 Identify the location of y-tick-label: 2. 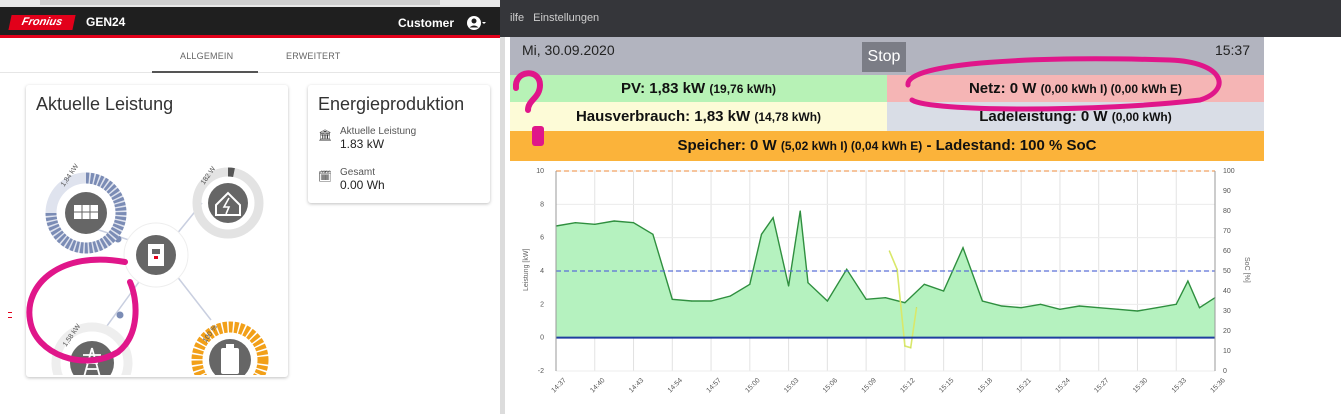
(542, 304).